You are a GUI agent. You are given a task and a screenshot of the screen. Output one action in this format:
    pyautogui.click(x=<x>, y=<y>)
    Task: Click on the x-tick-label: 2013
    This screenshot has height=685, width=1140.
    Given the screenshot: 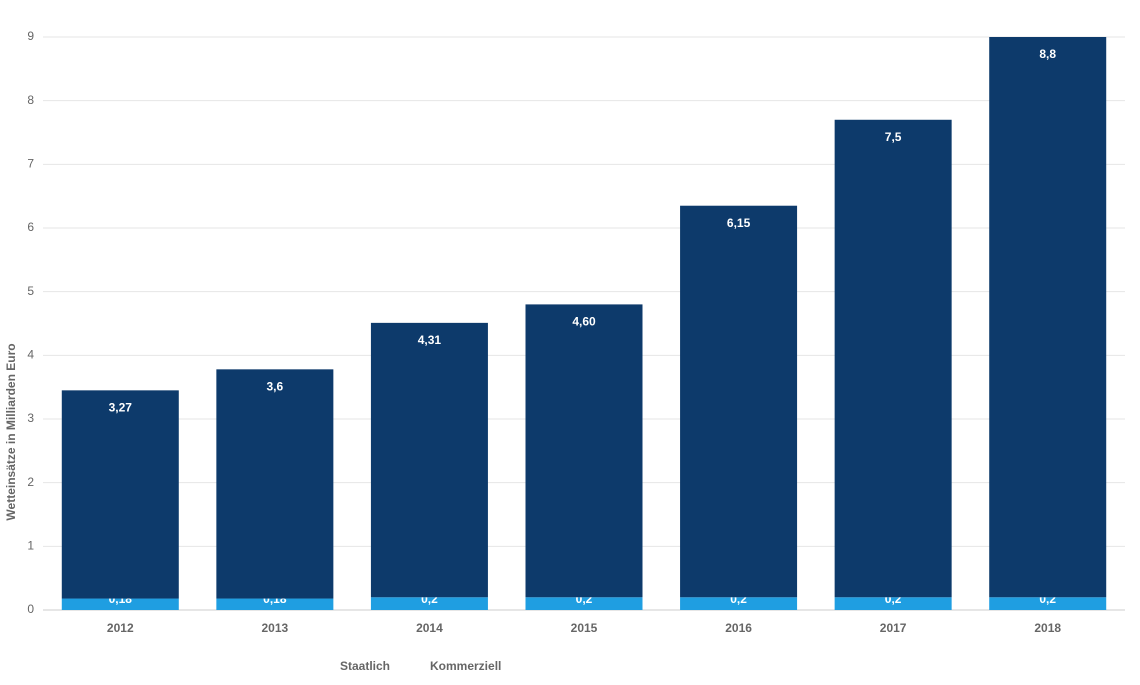 What is the action you would take?
    pyautogui.click(x=275, y=628)
    